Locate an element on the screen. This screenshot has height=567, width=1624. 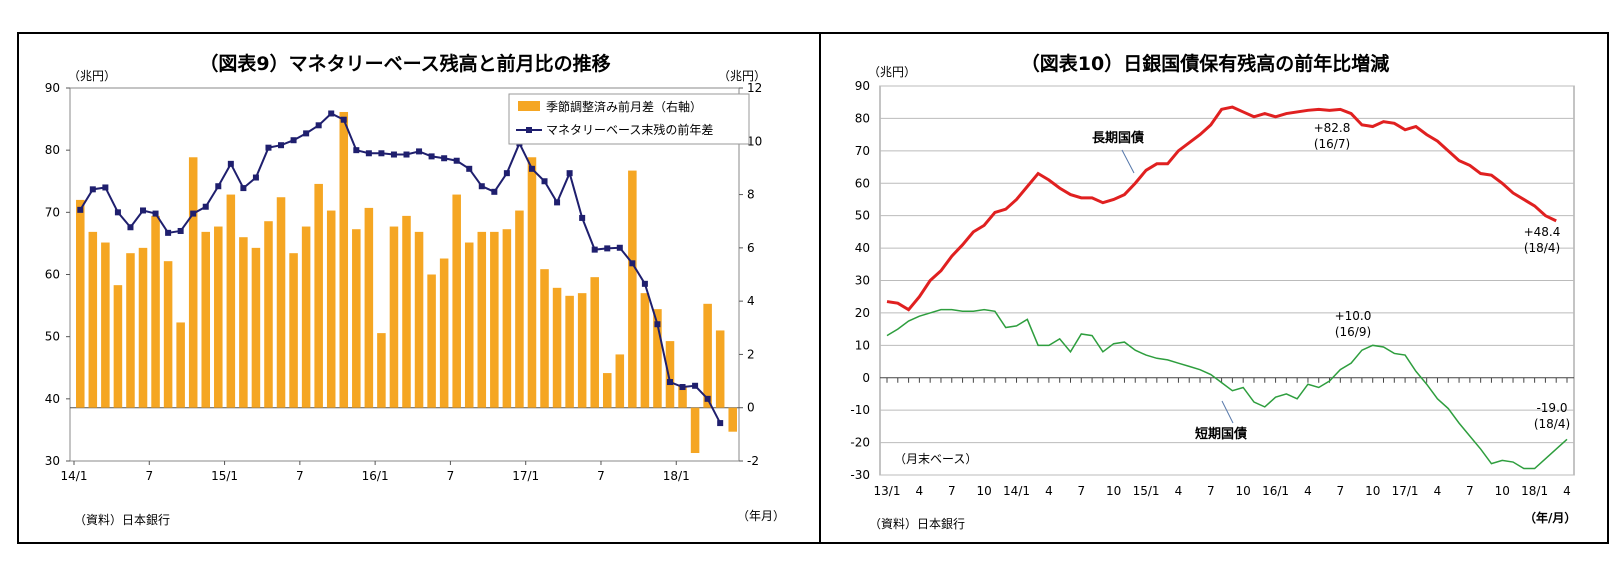
chart9-legend-line: マネタリーベース末残の前年差 is located at coordinates (629, 129).